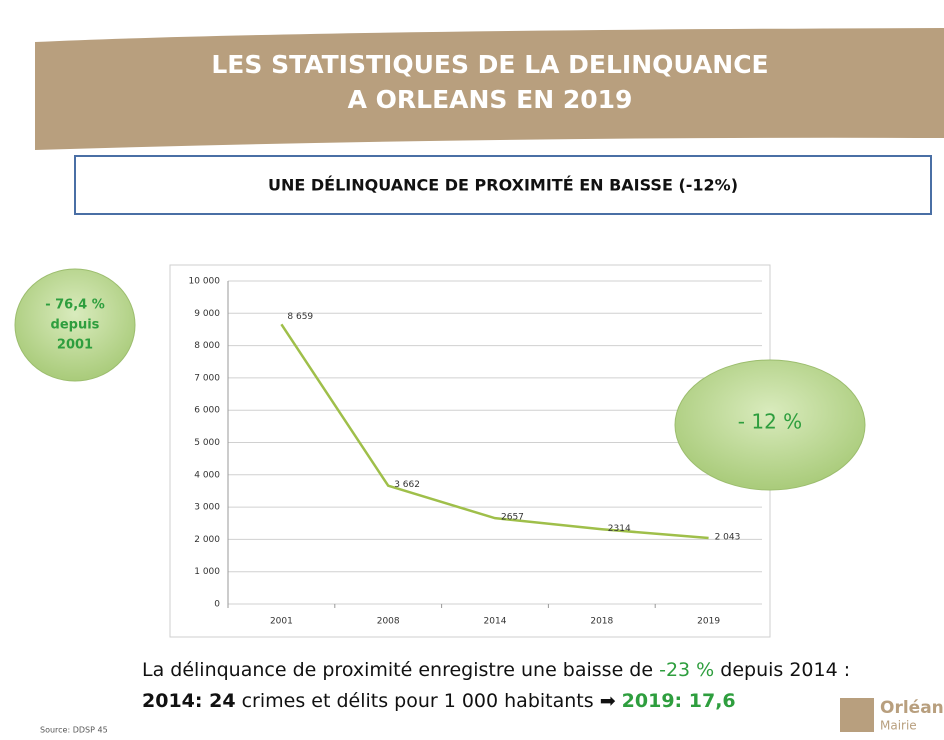  I want to click on y-tick-label: 4 000, so click(207, 475).